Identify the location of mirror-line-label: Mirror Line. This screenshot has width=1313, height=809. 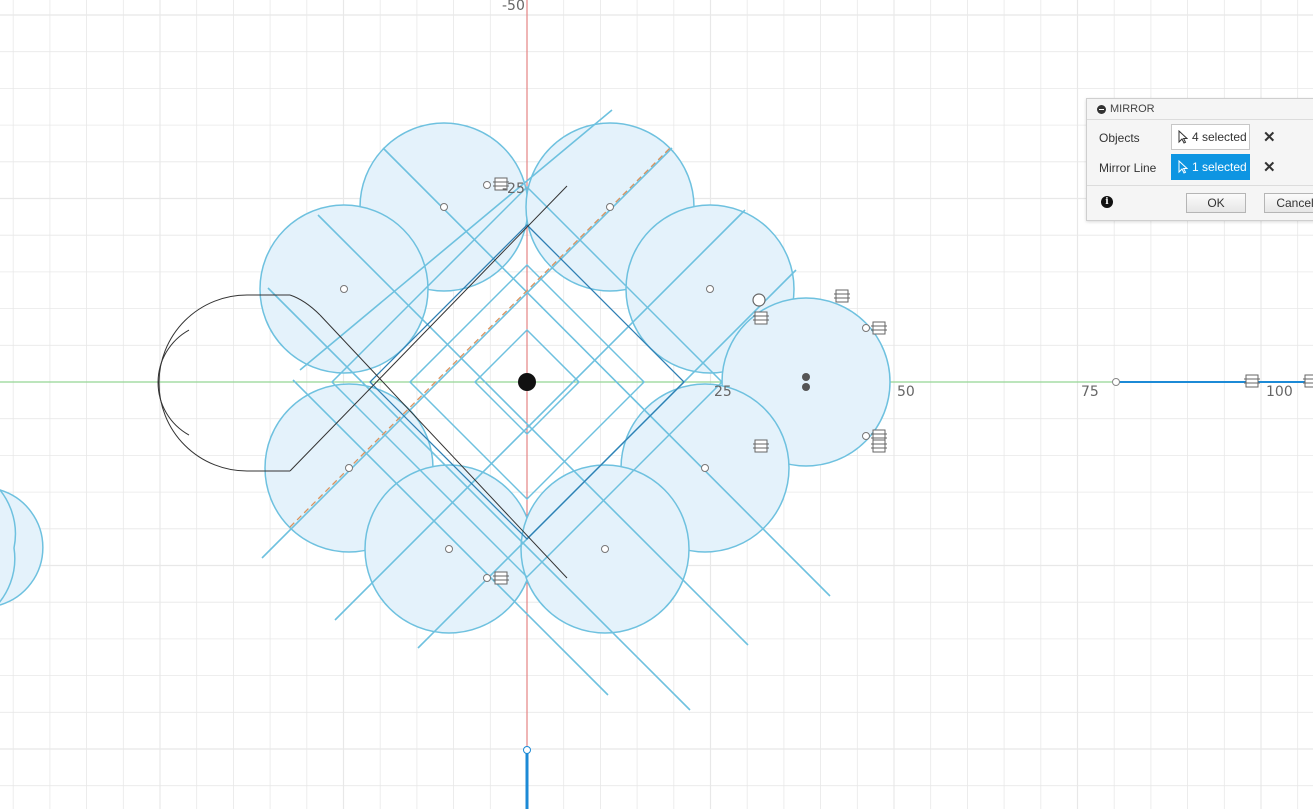
(1128, 168).